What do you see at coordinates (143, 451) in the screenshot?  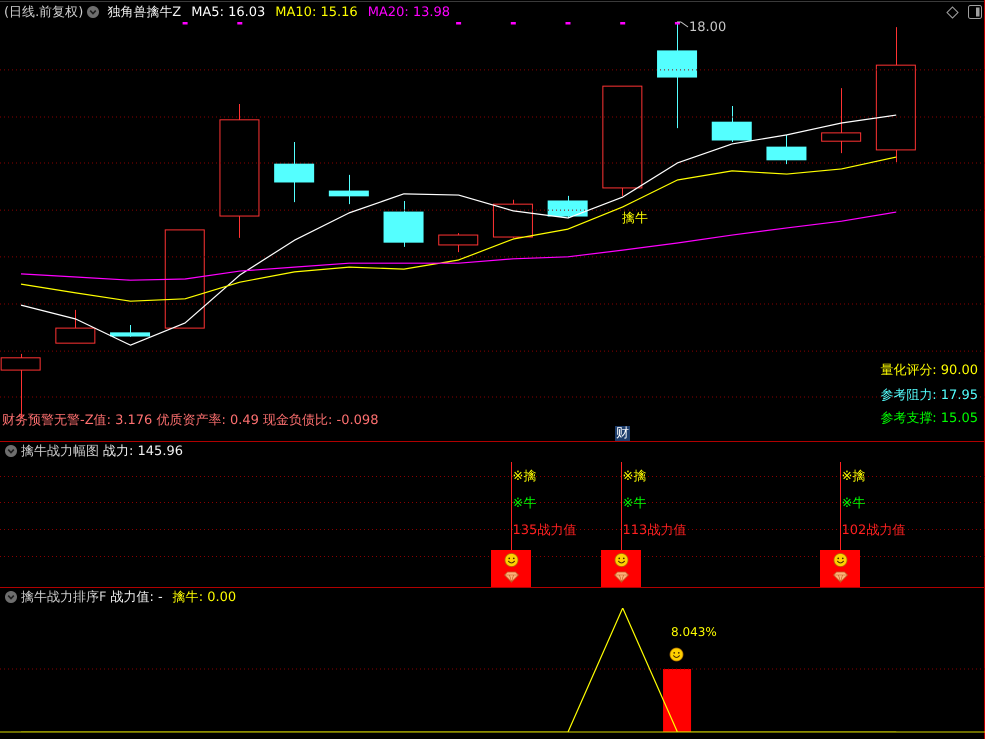 I see `text: 战力: 145.96` at bounding box center [143, 451].